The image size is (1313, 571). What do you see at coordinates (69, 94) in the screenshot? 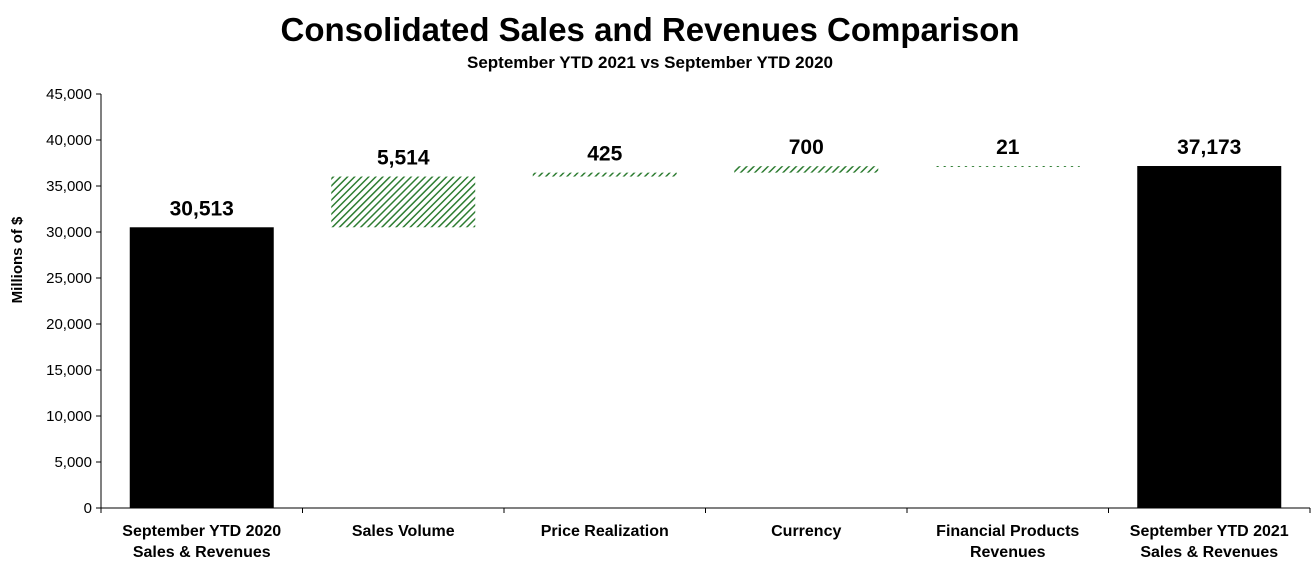
I see `y-tick-label: 45,000` at bounding box center [69, 94].